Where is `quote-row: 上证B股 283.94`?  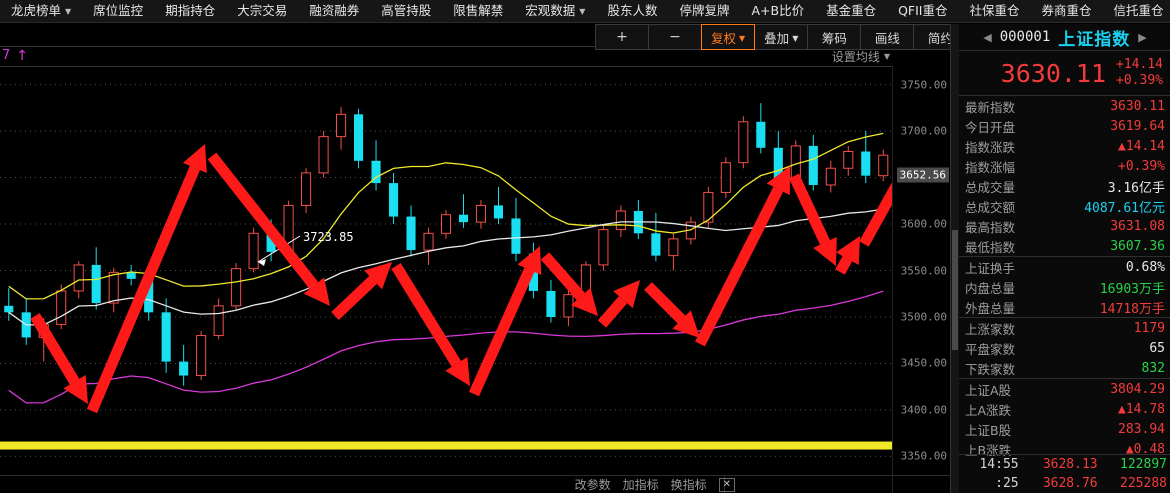 quote-row: 上证B股 283.94 is located at coordinates (1064, 429).